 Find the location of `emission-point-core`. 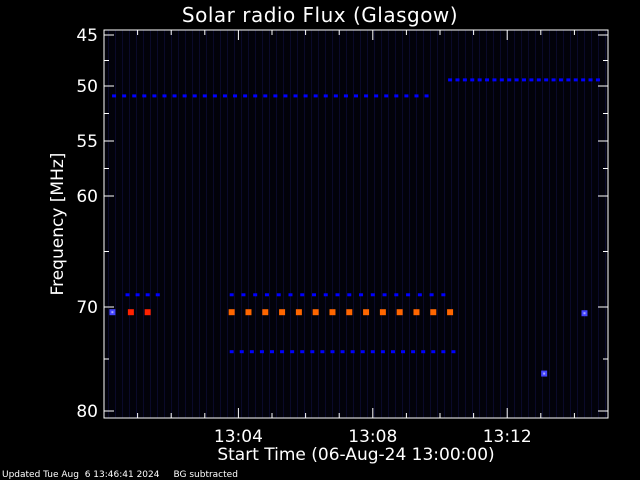

emission-point-core is located at coordinates (544, 373).